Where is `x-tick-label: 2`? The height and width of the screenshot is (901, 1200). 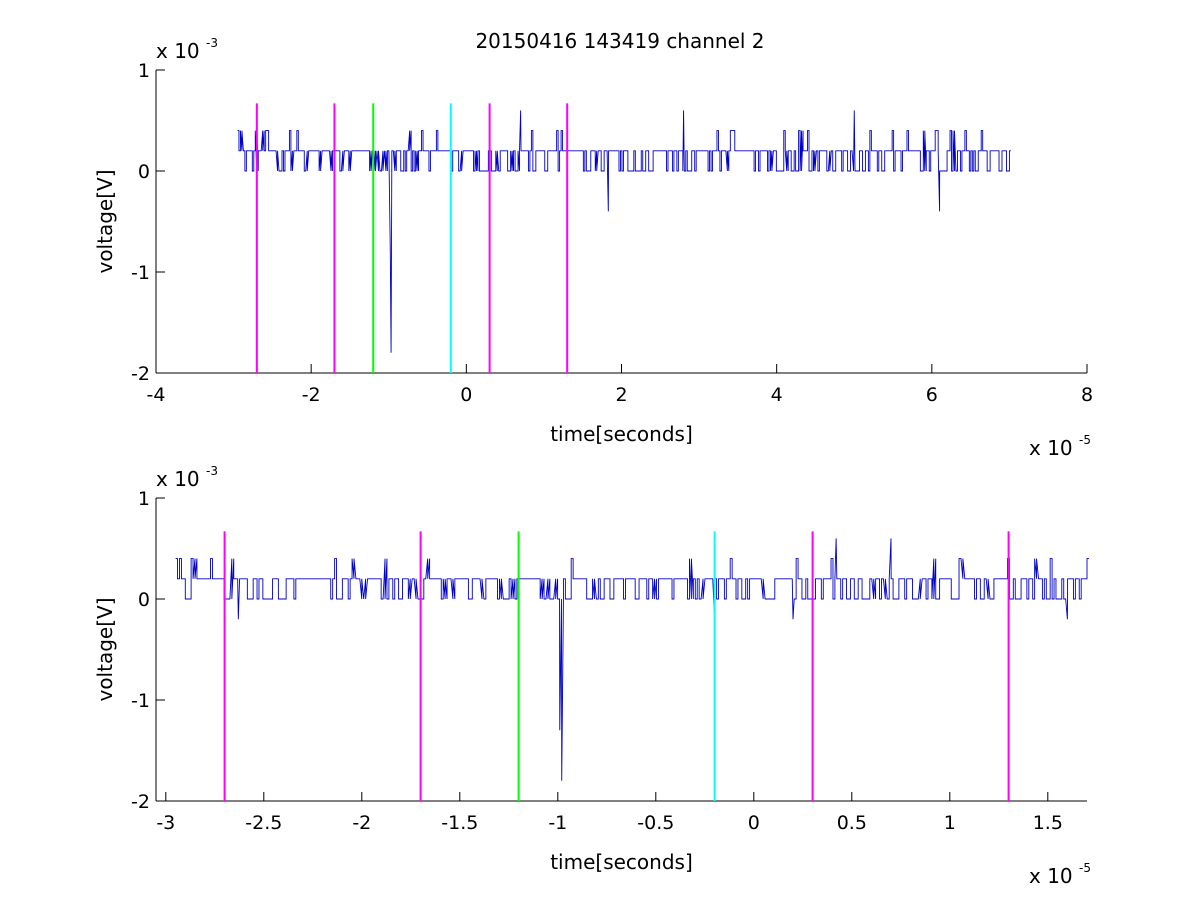 x-tick-label: 2 is located at coordinates (621, 395).